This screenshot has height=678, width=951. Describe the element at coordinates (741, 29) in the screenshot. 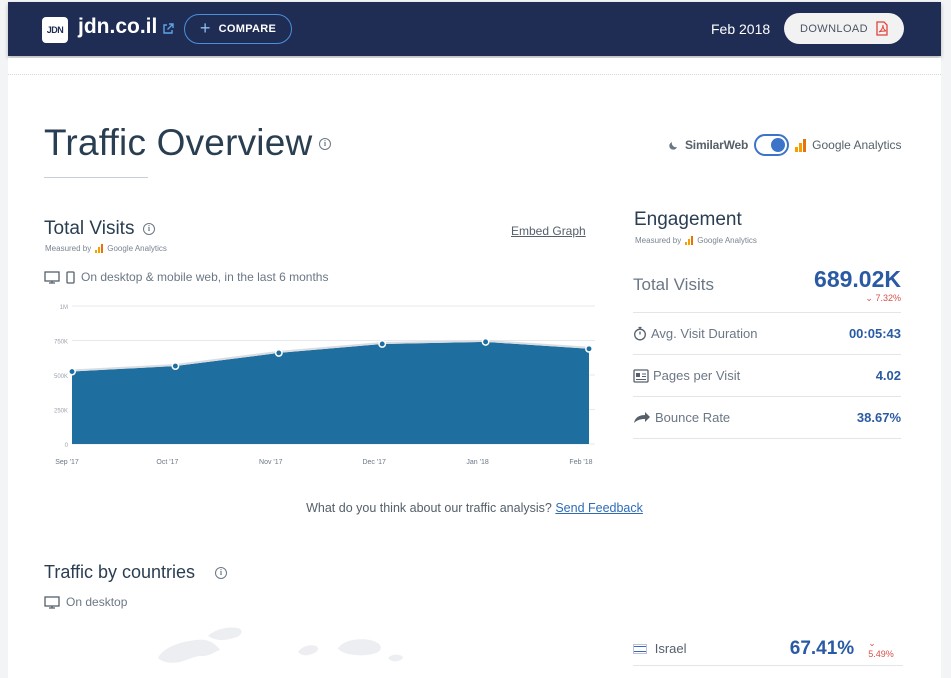

I see `date-selector: Feb 2018` at that location.